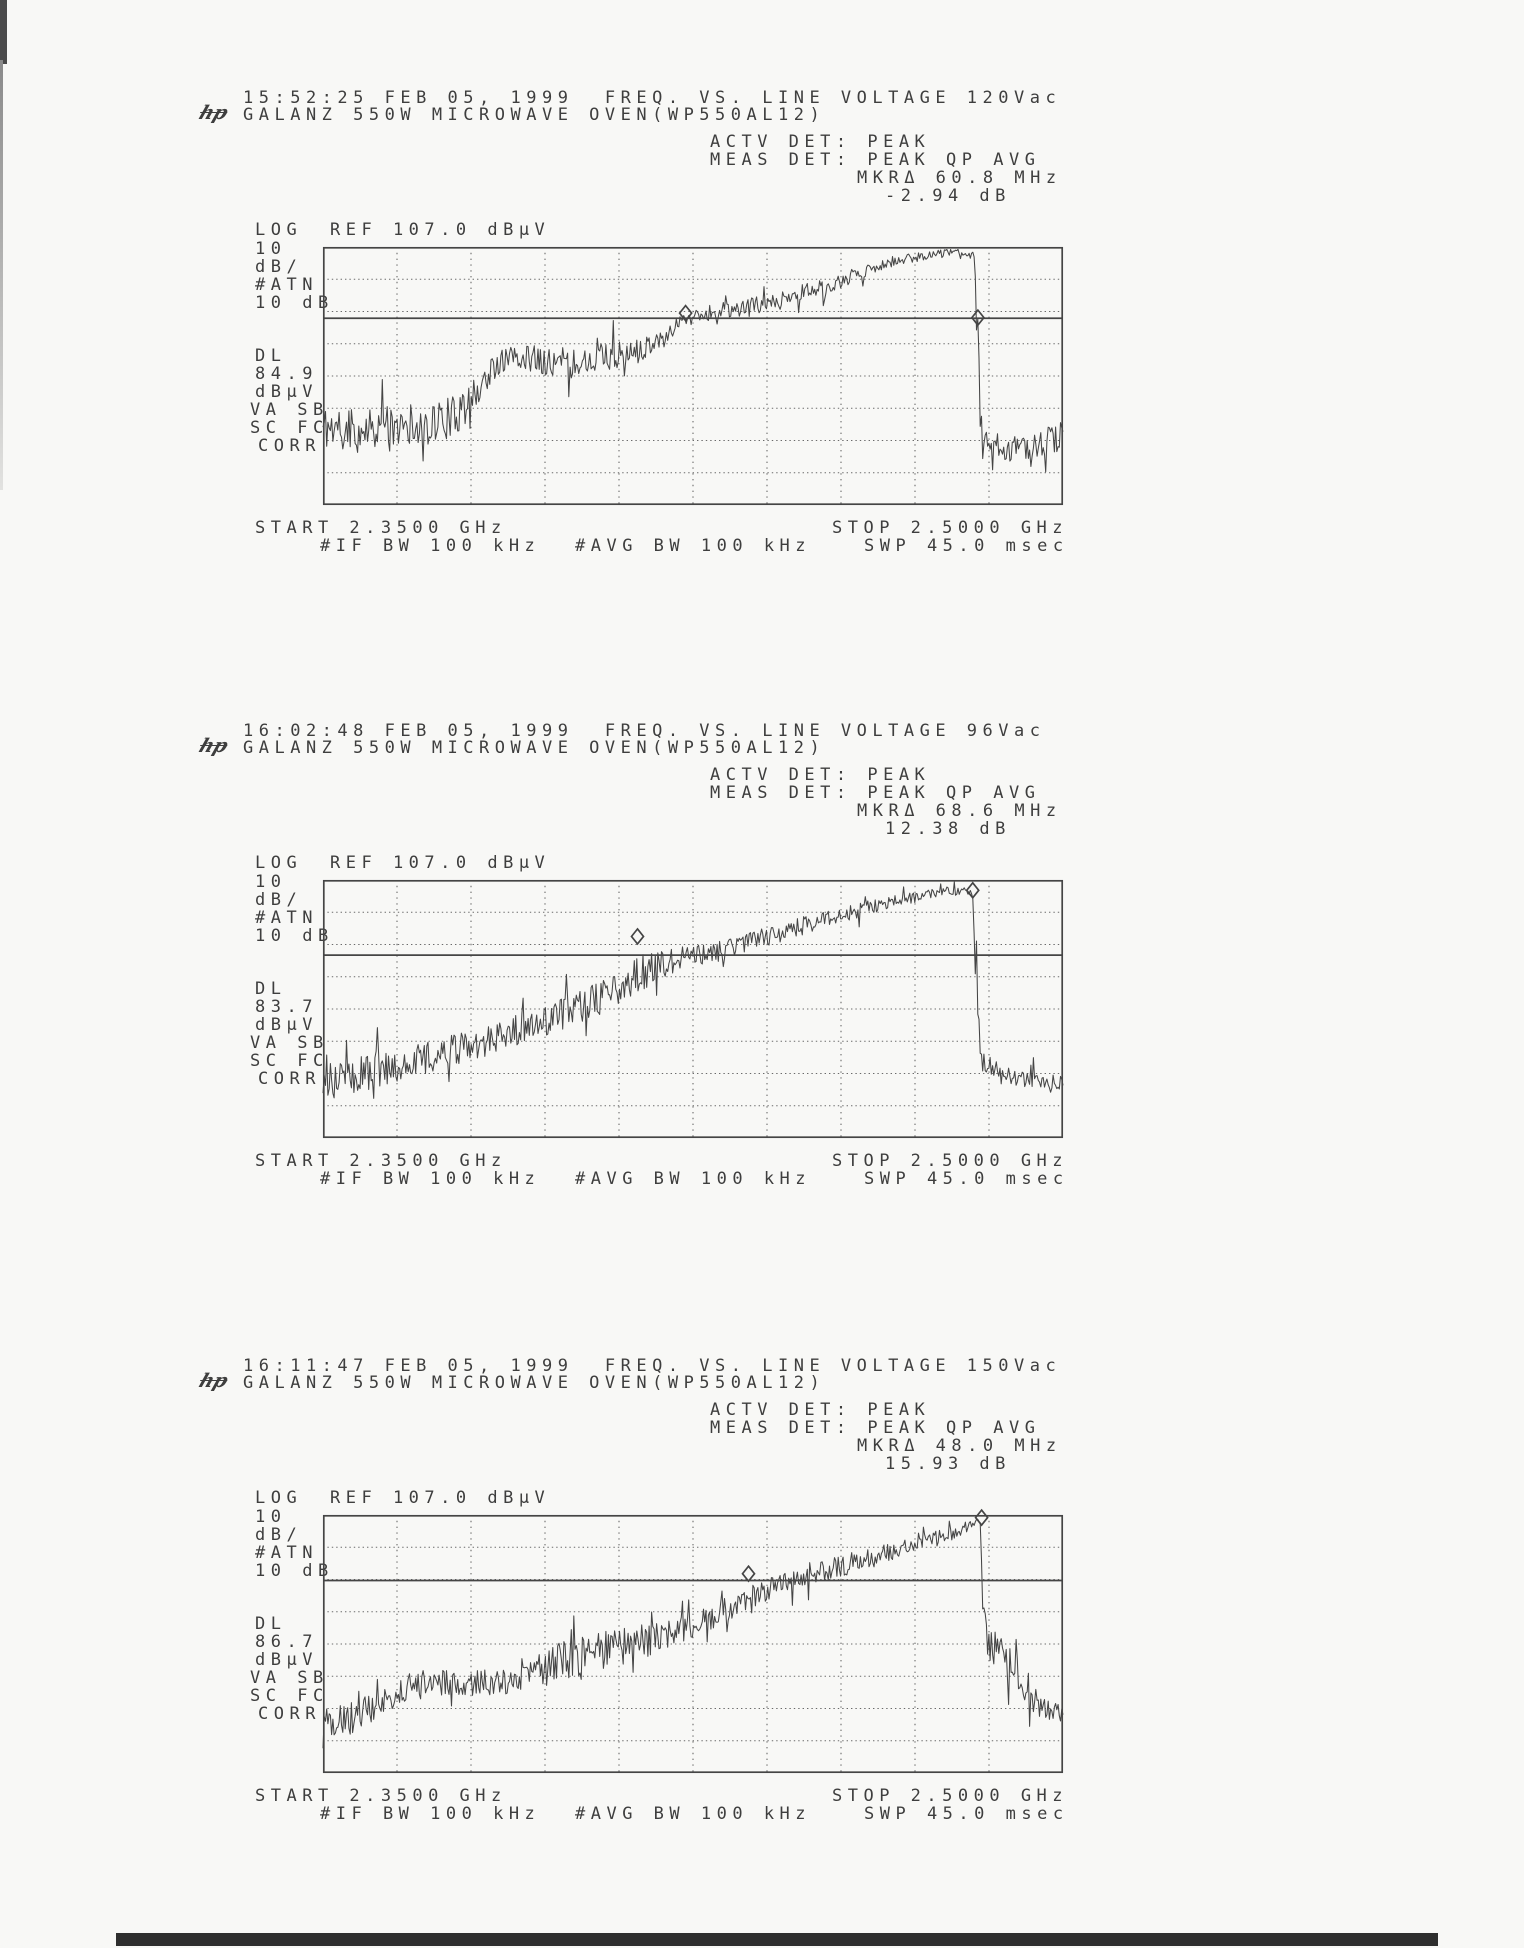 This screenshot has height=1948, width=1524. What do you see at coordinates (286, 1642) in the screenshot?
I see `display-line-value: 86.7` at bounding box center [286, 1642].